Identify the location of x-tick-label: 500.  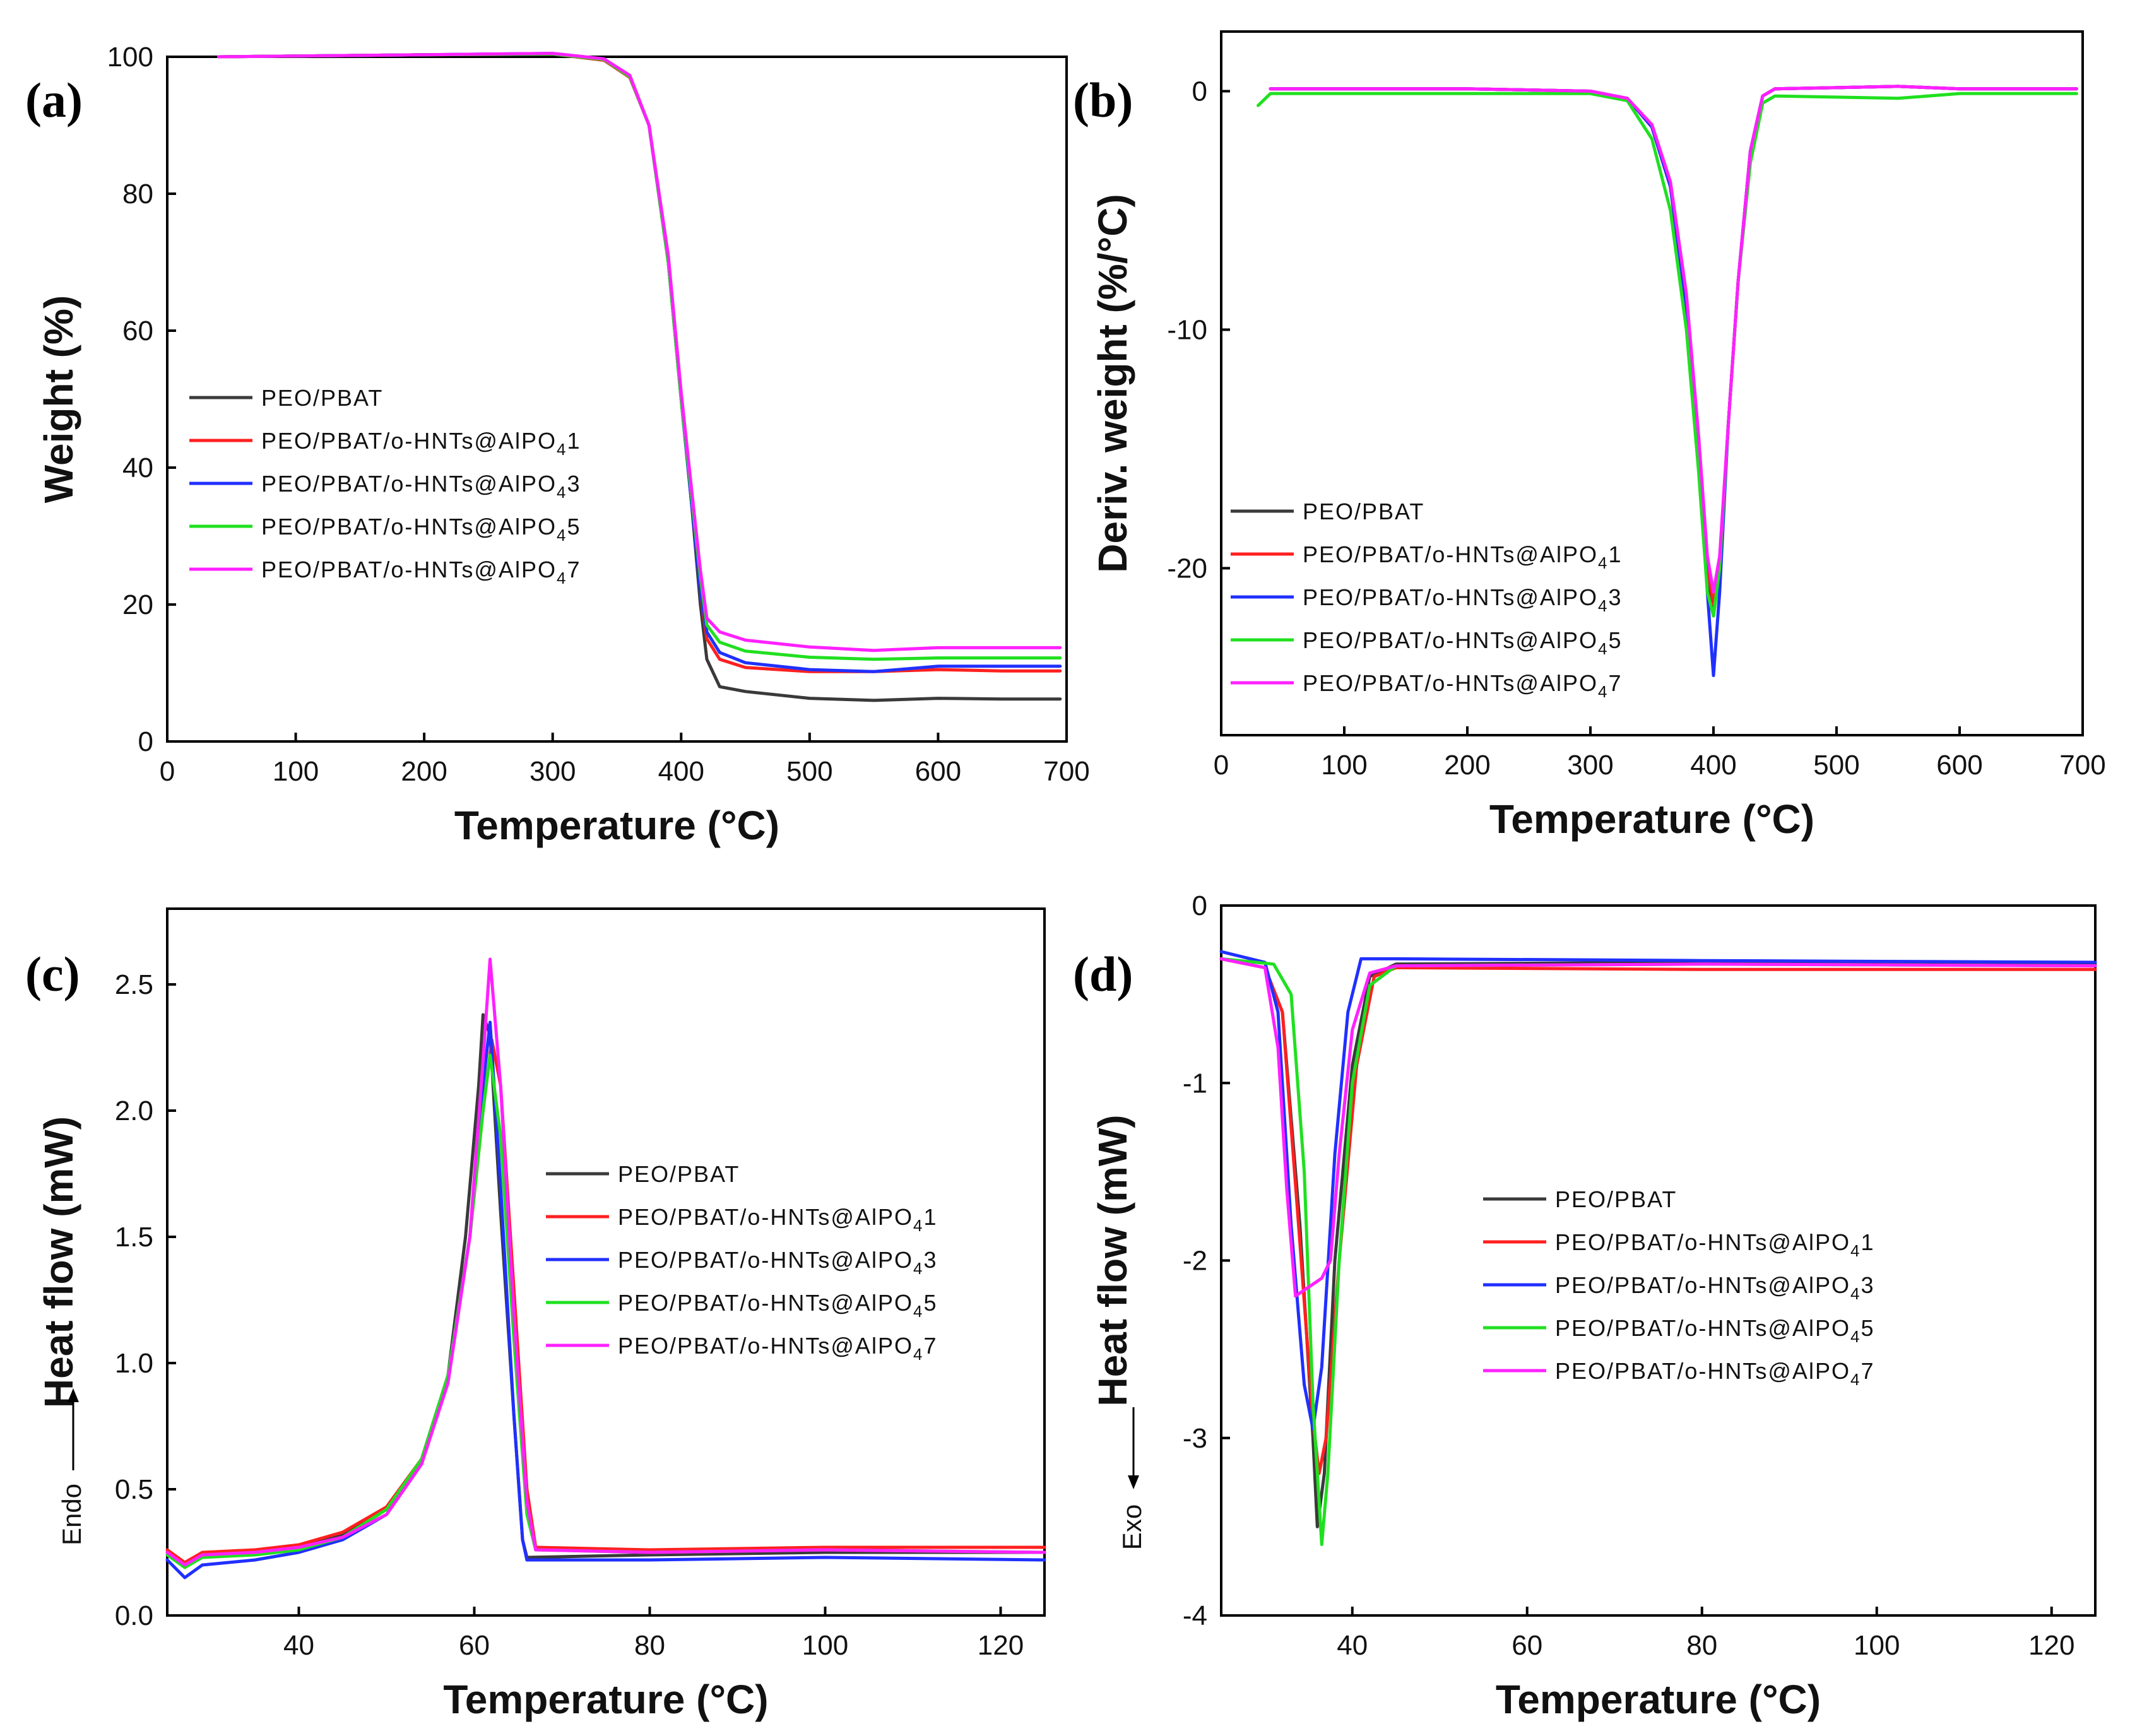
(809, 771).